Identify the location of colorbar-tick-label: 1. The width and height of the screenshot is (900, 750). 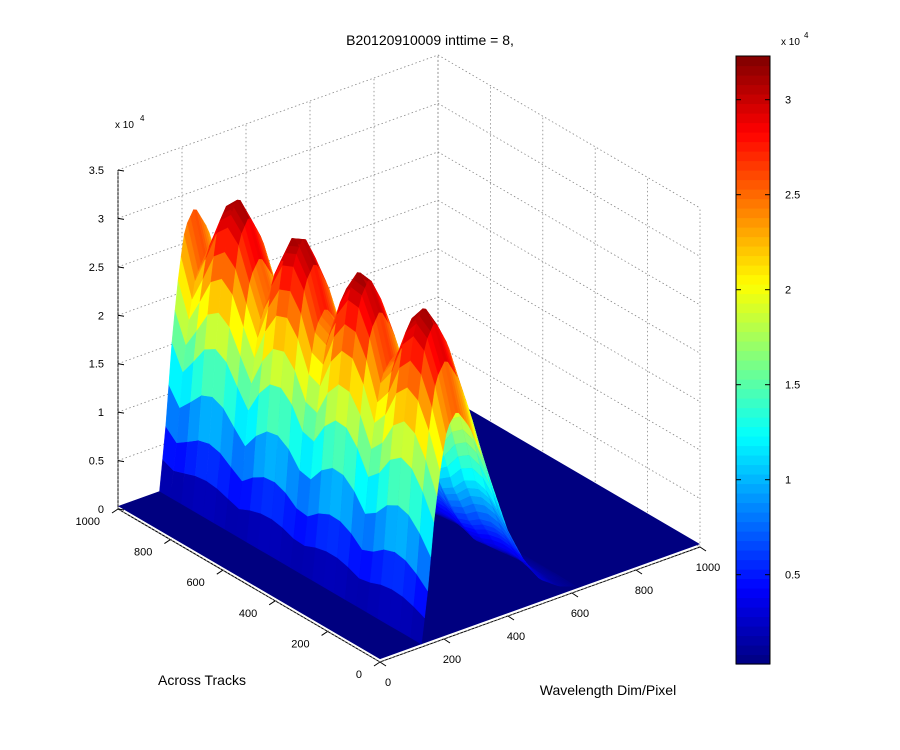
(788, 481).